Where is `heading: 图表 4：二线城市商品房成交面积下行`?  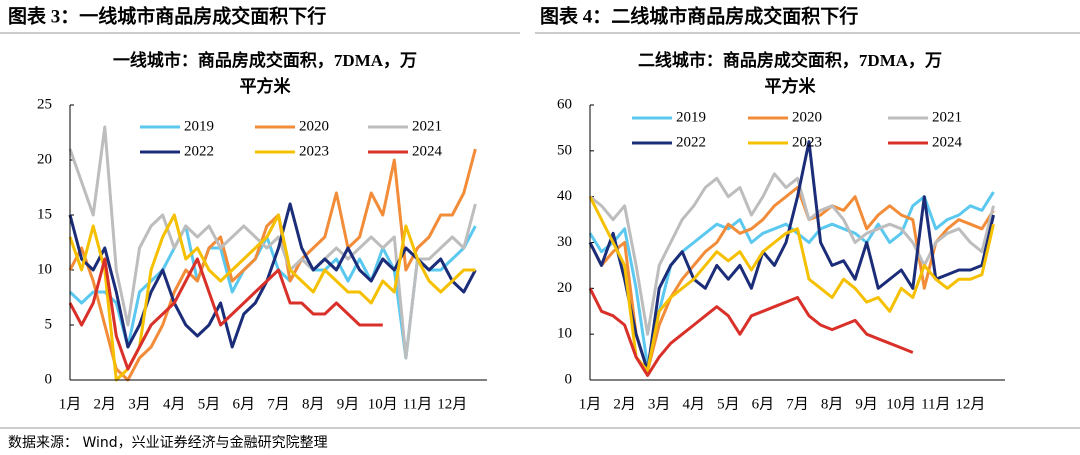
heading: 图表 4：二线城市商品房成交面积下行 is located at coordinates (699, 15).